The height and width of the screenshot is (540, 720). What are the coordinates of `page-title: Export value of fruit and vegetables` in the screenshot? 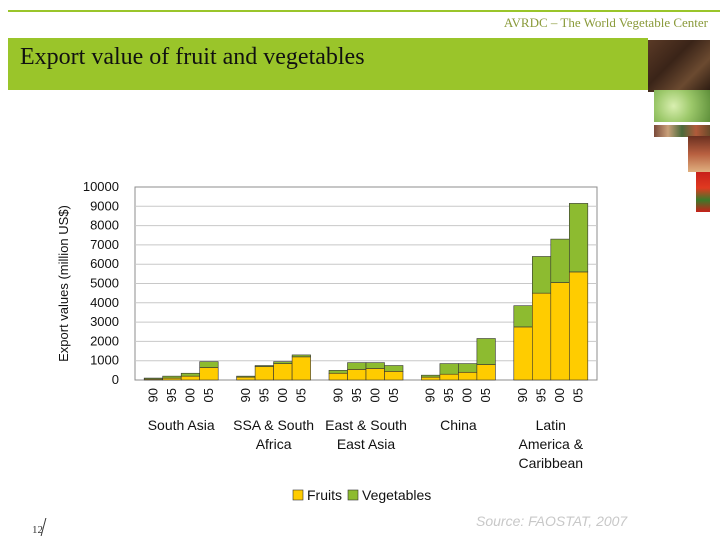 It's located at (192, 57).